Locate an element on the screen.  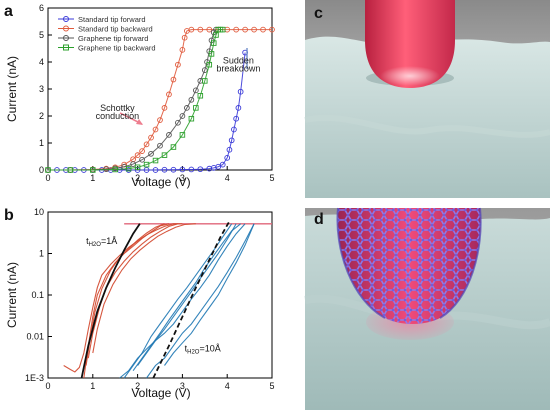
x-axis-label-b: Voltage (V) is located at coordinates (160, 393).